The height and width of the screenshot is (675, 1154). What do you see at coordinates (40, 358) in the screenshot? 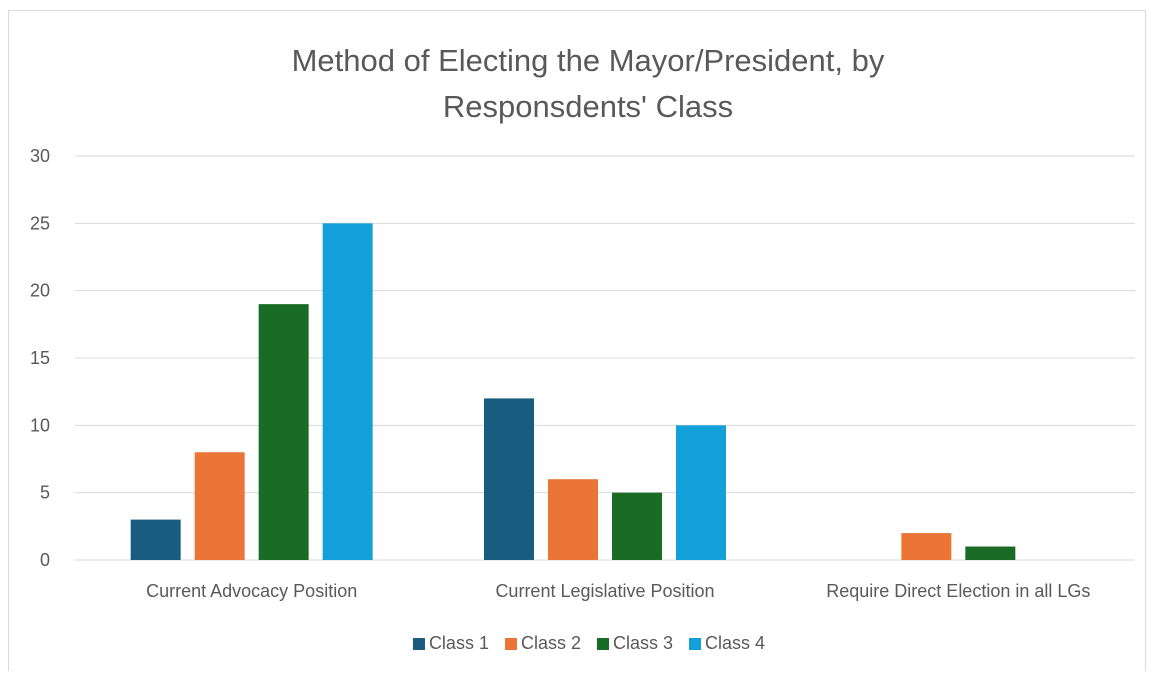
I see `y-tick-label: 15` at bounding box center [40, 358].